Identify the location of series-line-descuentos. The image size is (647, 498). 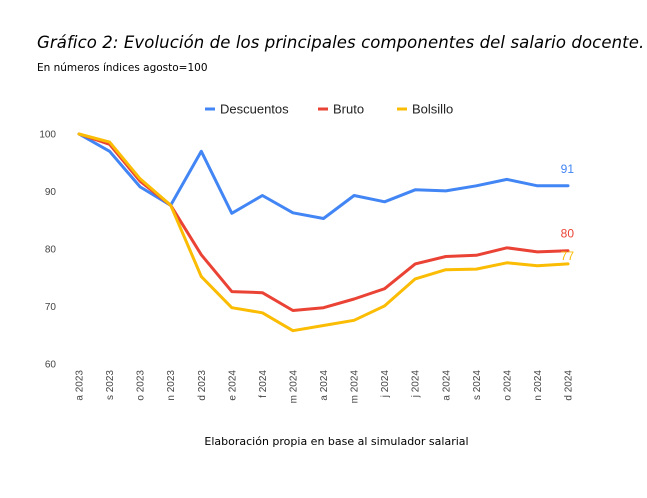
(323, 176).